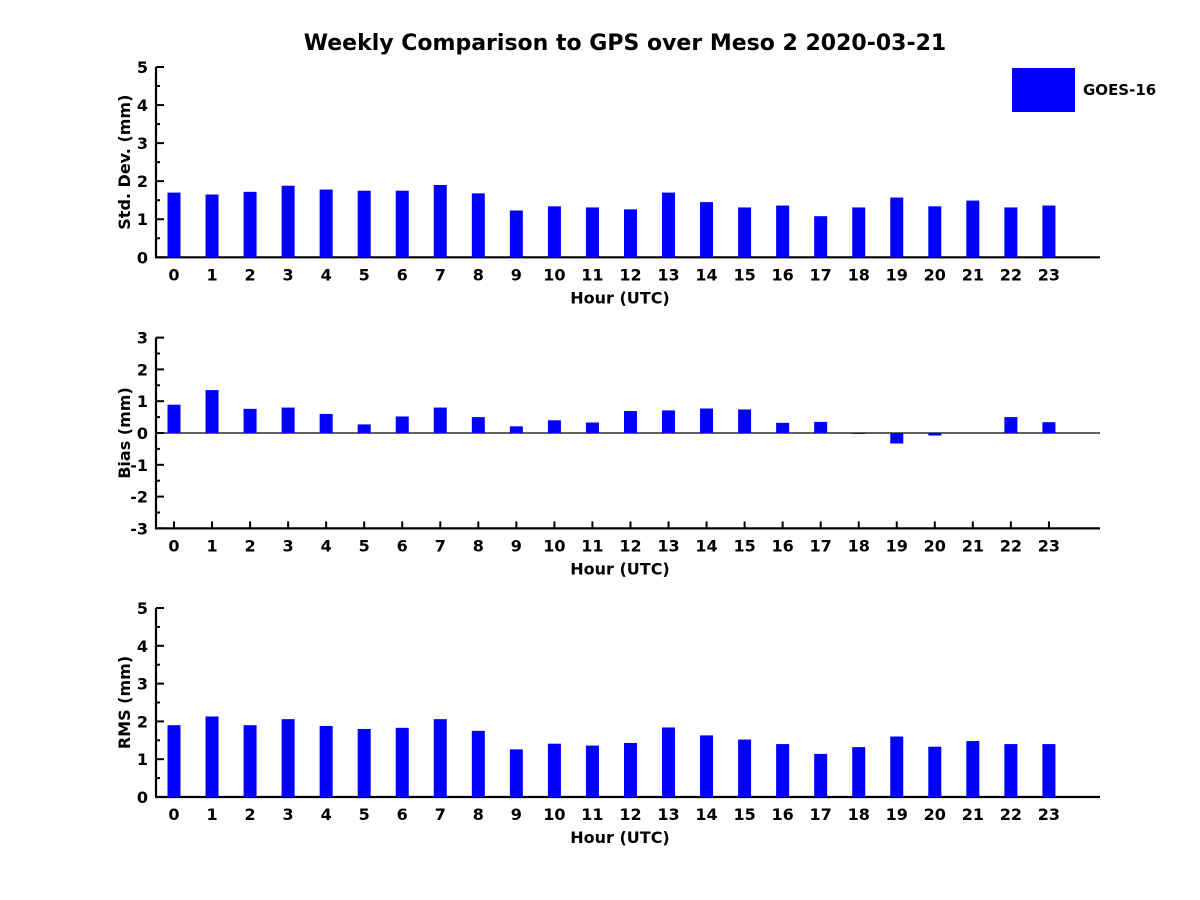 The image size is (1200, 900). Describe the element at coordinates (630, 814) in the screenshot. I see `x-tick-label: 12` at that location.